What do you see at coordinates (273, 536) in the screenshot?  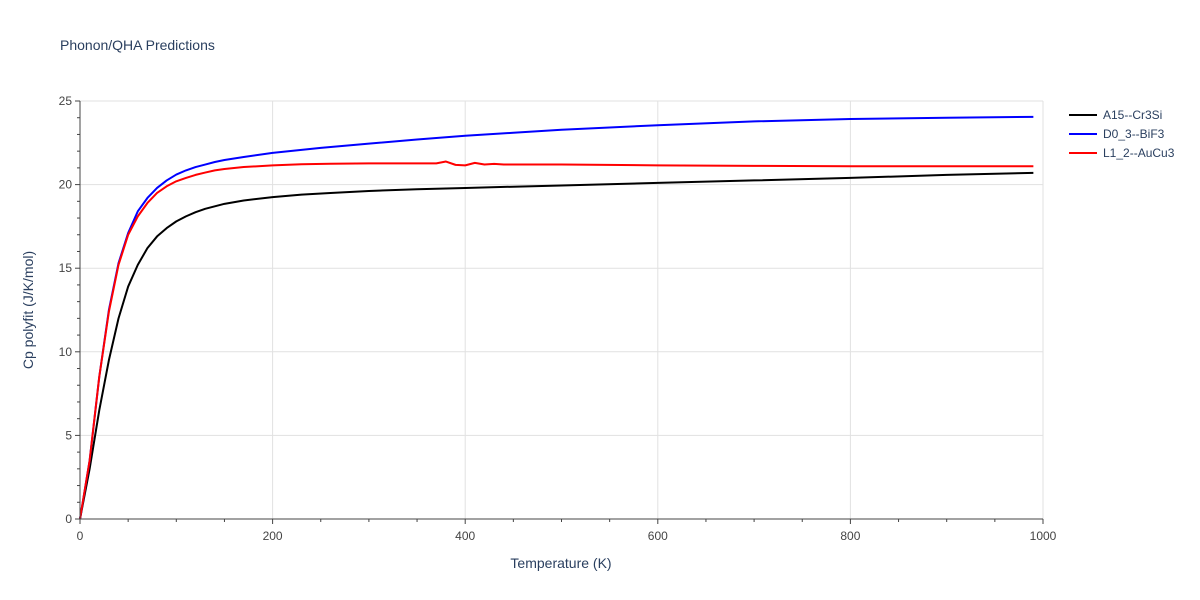 I see `x-tick-label: 200` at bounding box center [273, 536].